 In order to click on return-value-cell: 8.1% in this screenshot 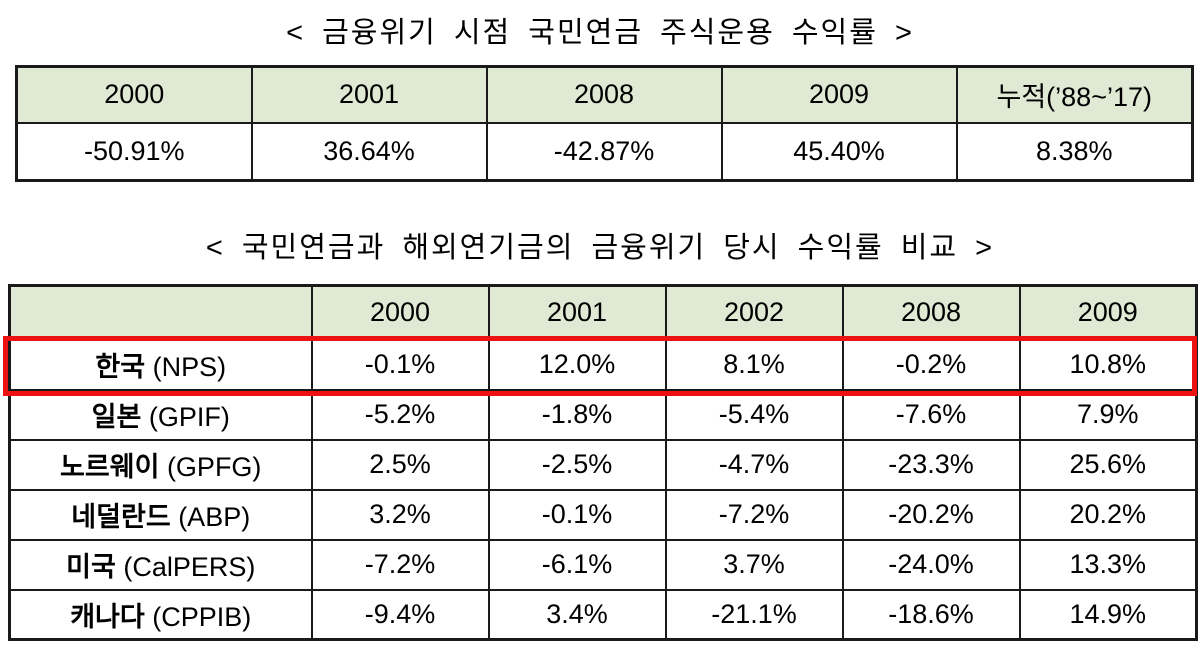, I will do `click(754, 364)`.